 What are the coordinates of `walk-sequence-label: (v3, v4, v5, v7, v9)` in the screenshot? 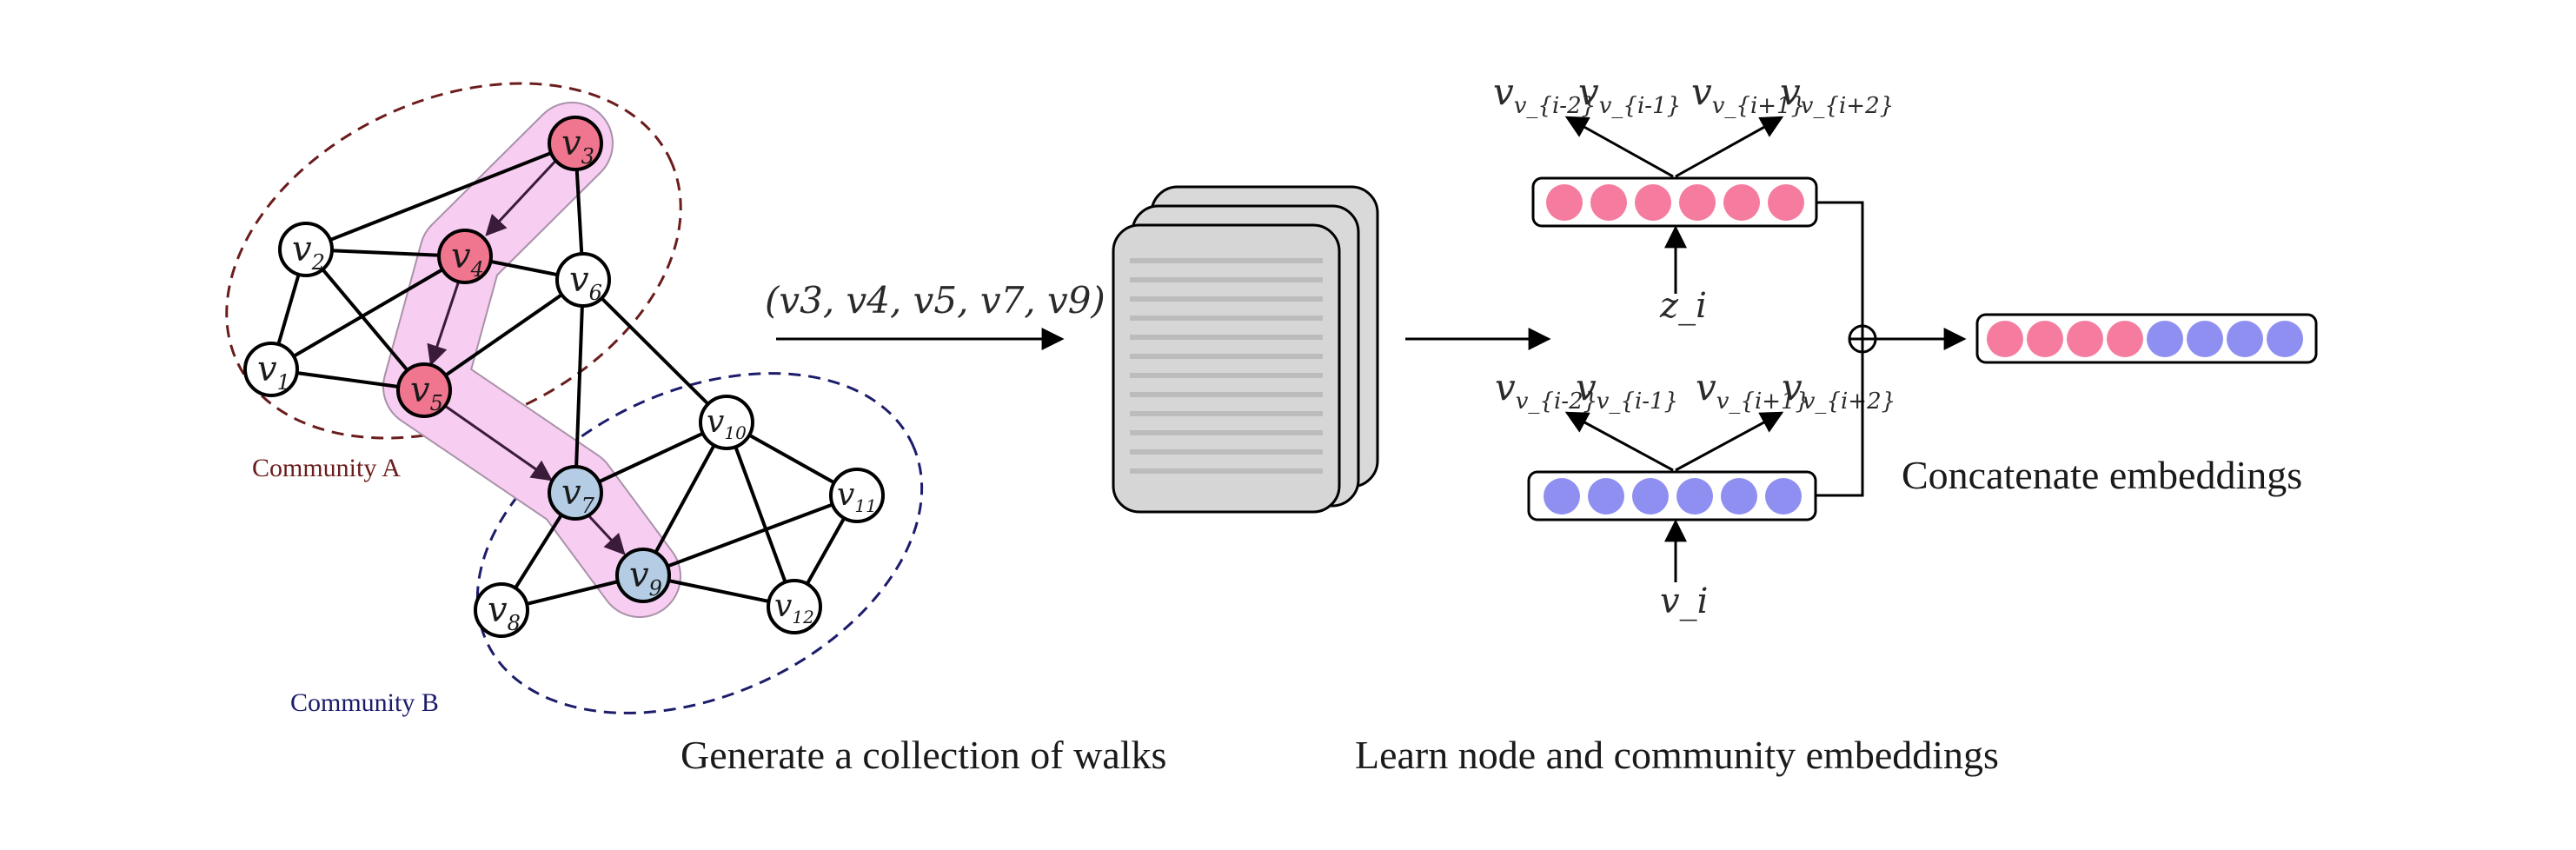 It's located at (935, 300).